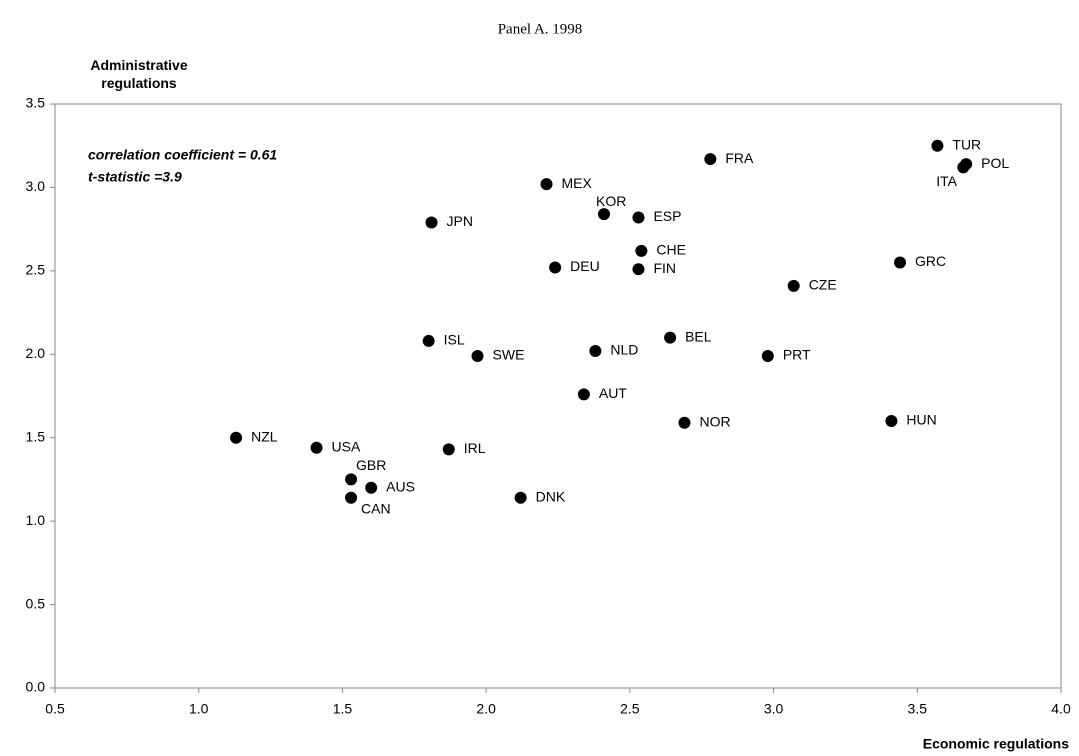 The image size is (1079, 756). What do you see at coordinates (36, 186) in the screenshot?
I see `y-tick-label: 3.0` at bounding box center [36, 186].